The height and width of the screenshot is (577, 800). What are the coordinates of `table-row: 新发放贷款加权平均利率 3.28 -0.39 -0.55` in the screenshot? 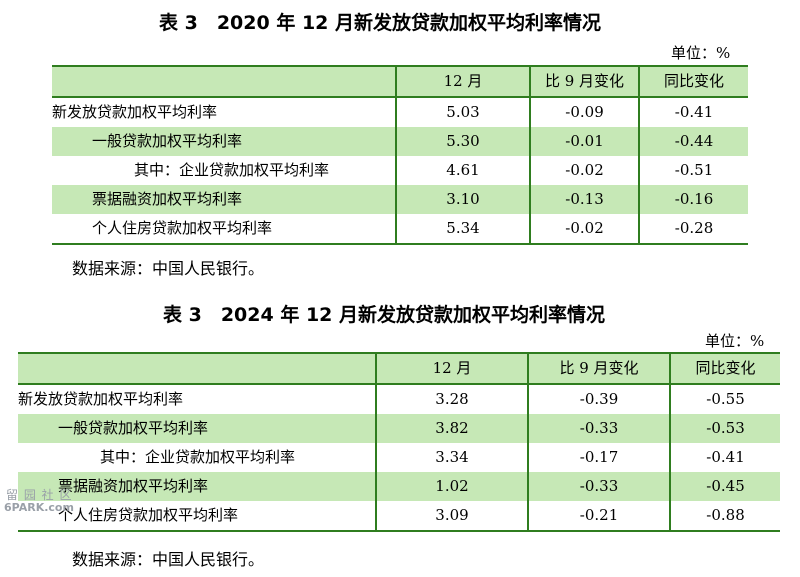 It's located at (399, 399).